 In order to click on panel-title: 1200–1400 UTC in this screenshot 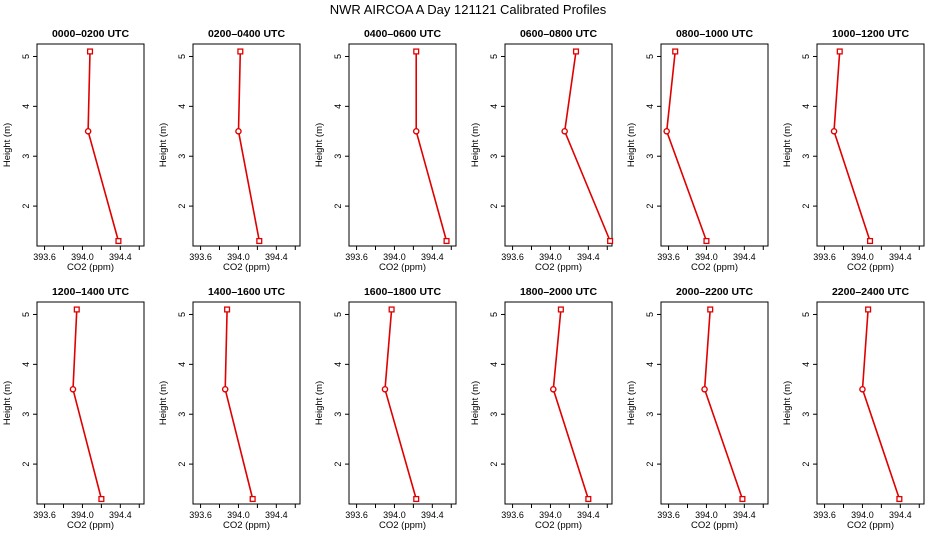, I will do `click(90, 292)`.